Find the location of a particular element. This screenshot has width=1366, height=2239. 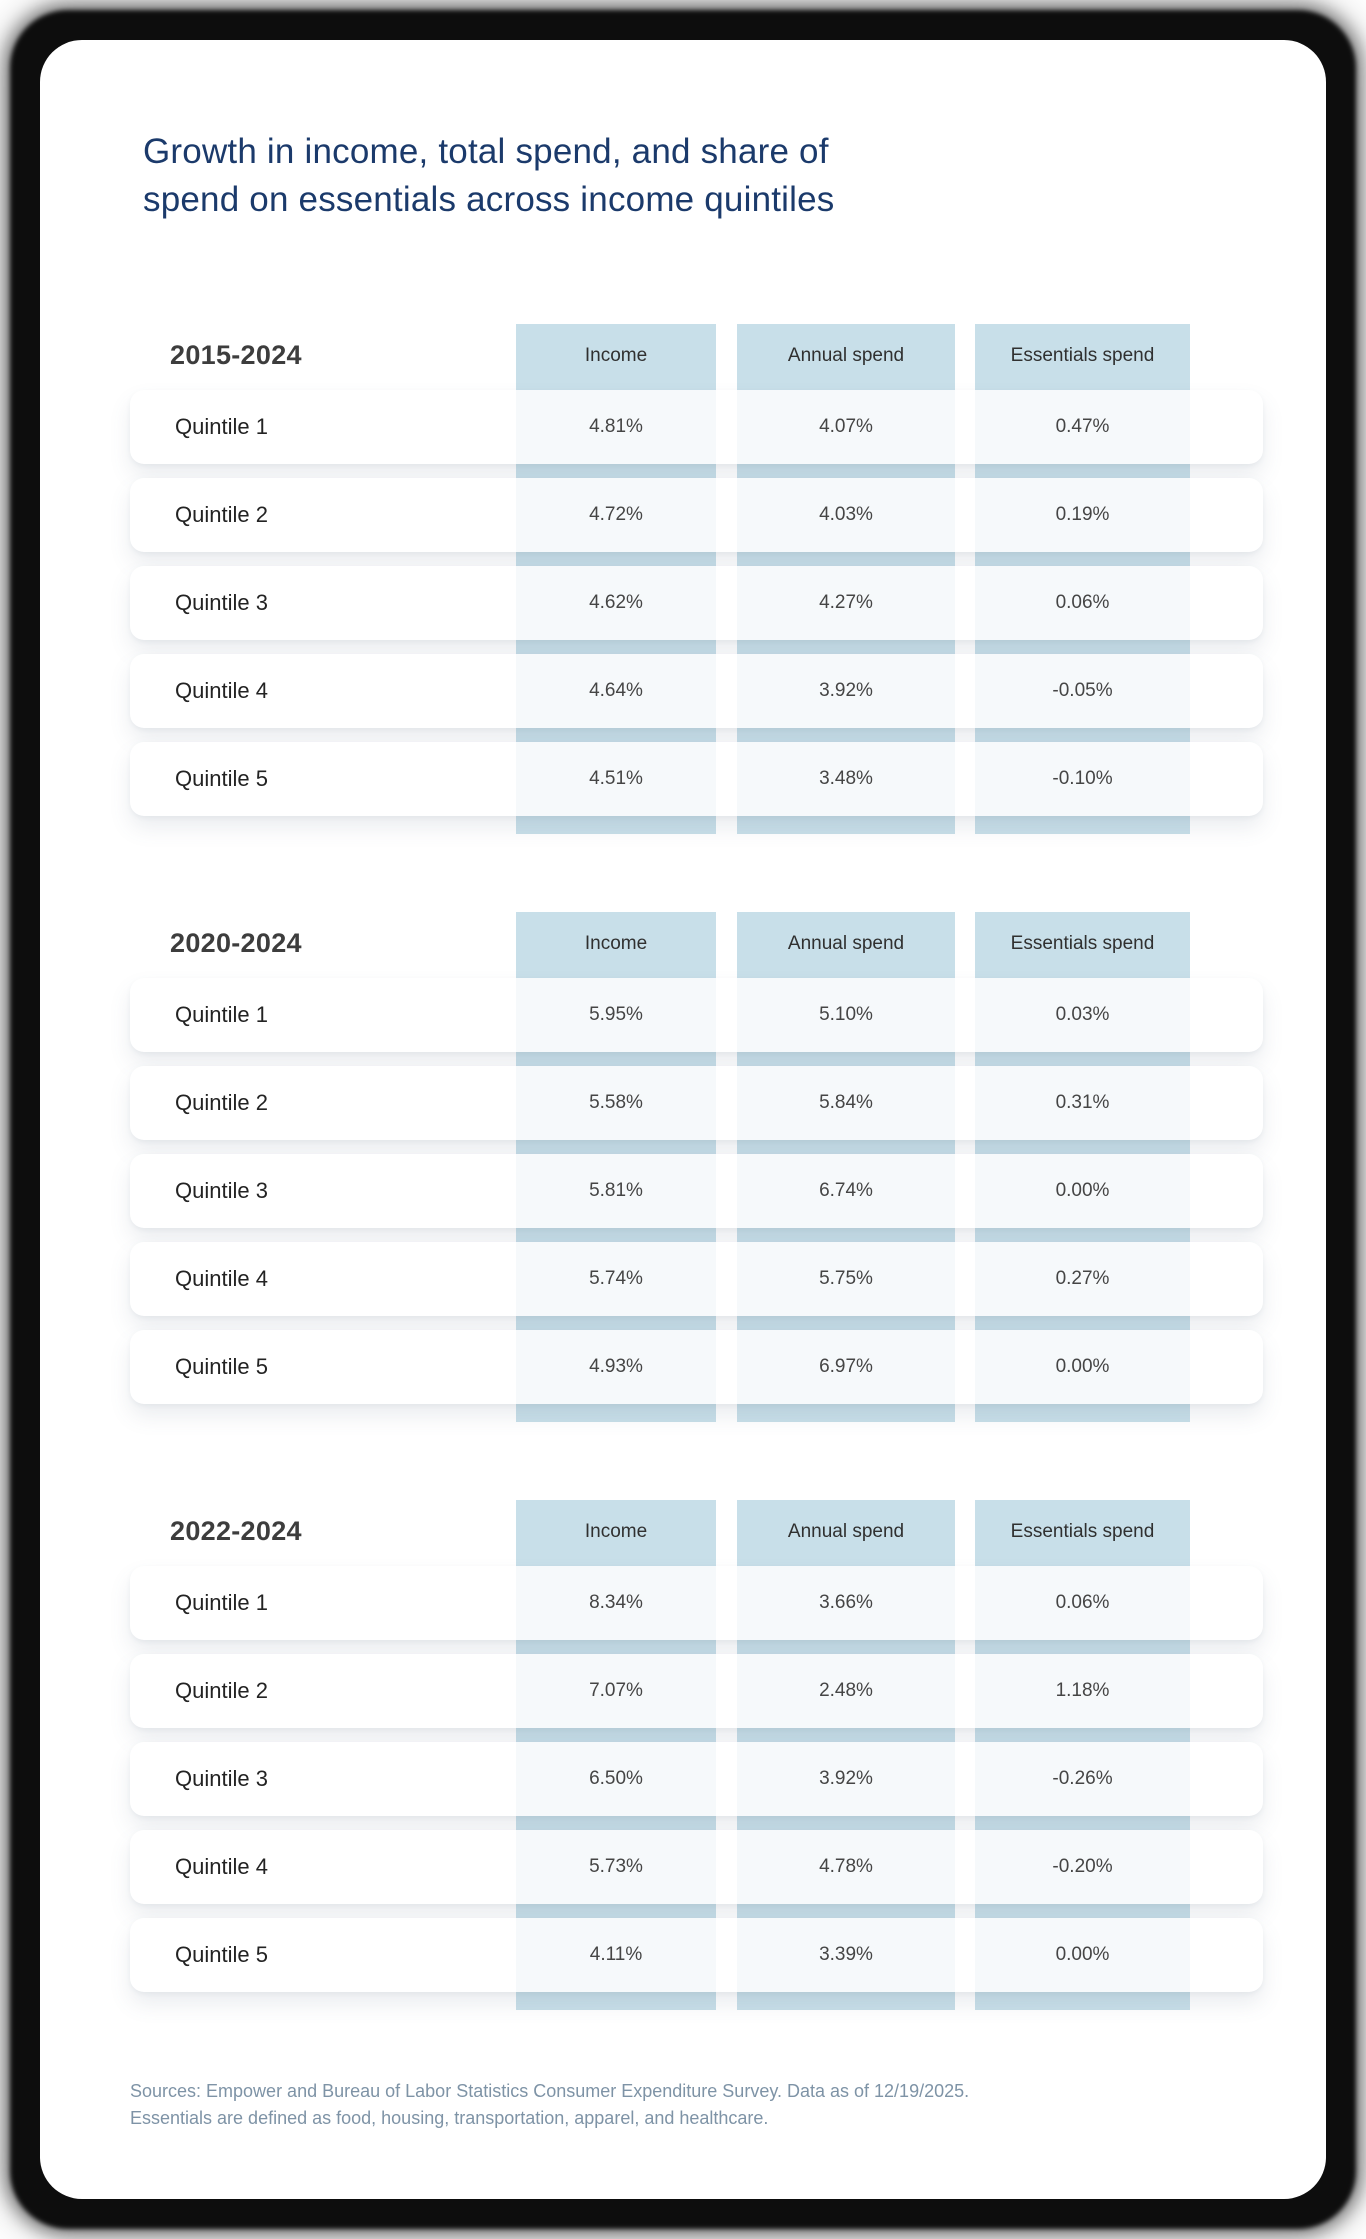

period-label: 2022-2024 is located at coordinates (236, 1531).